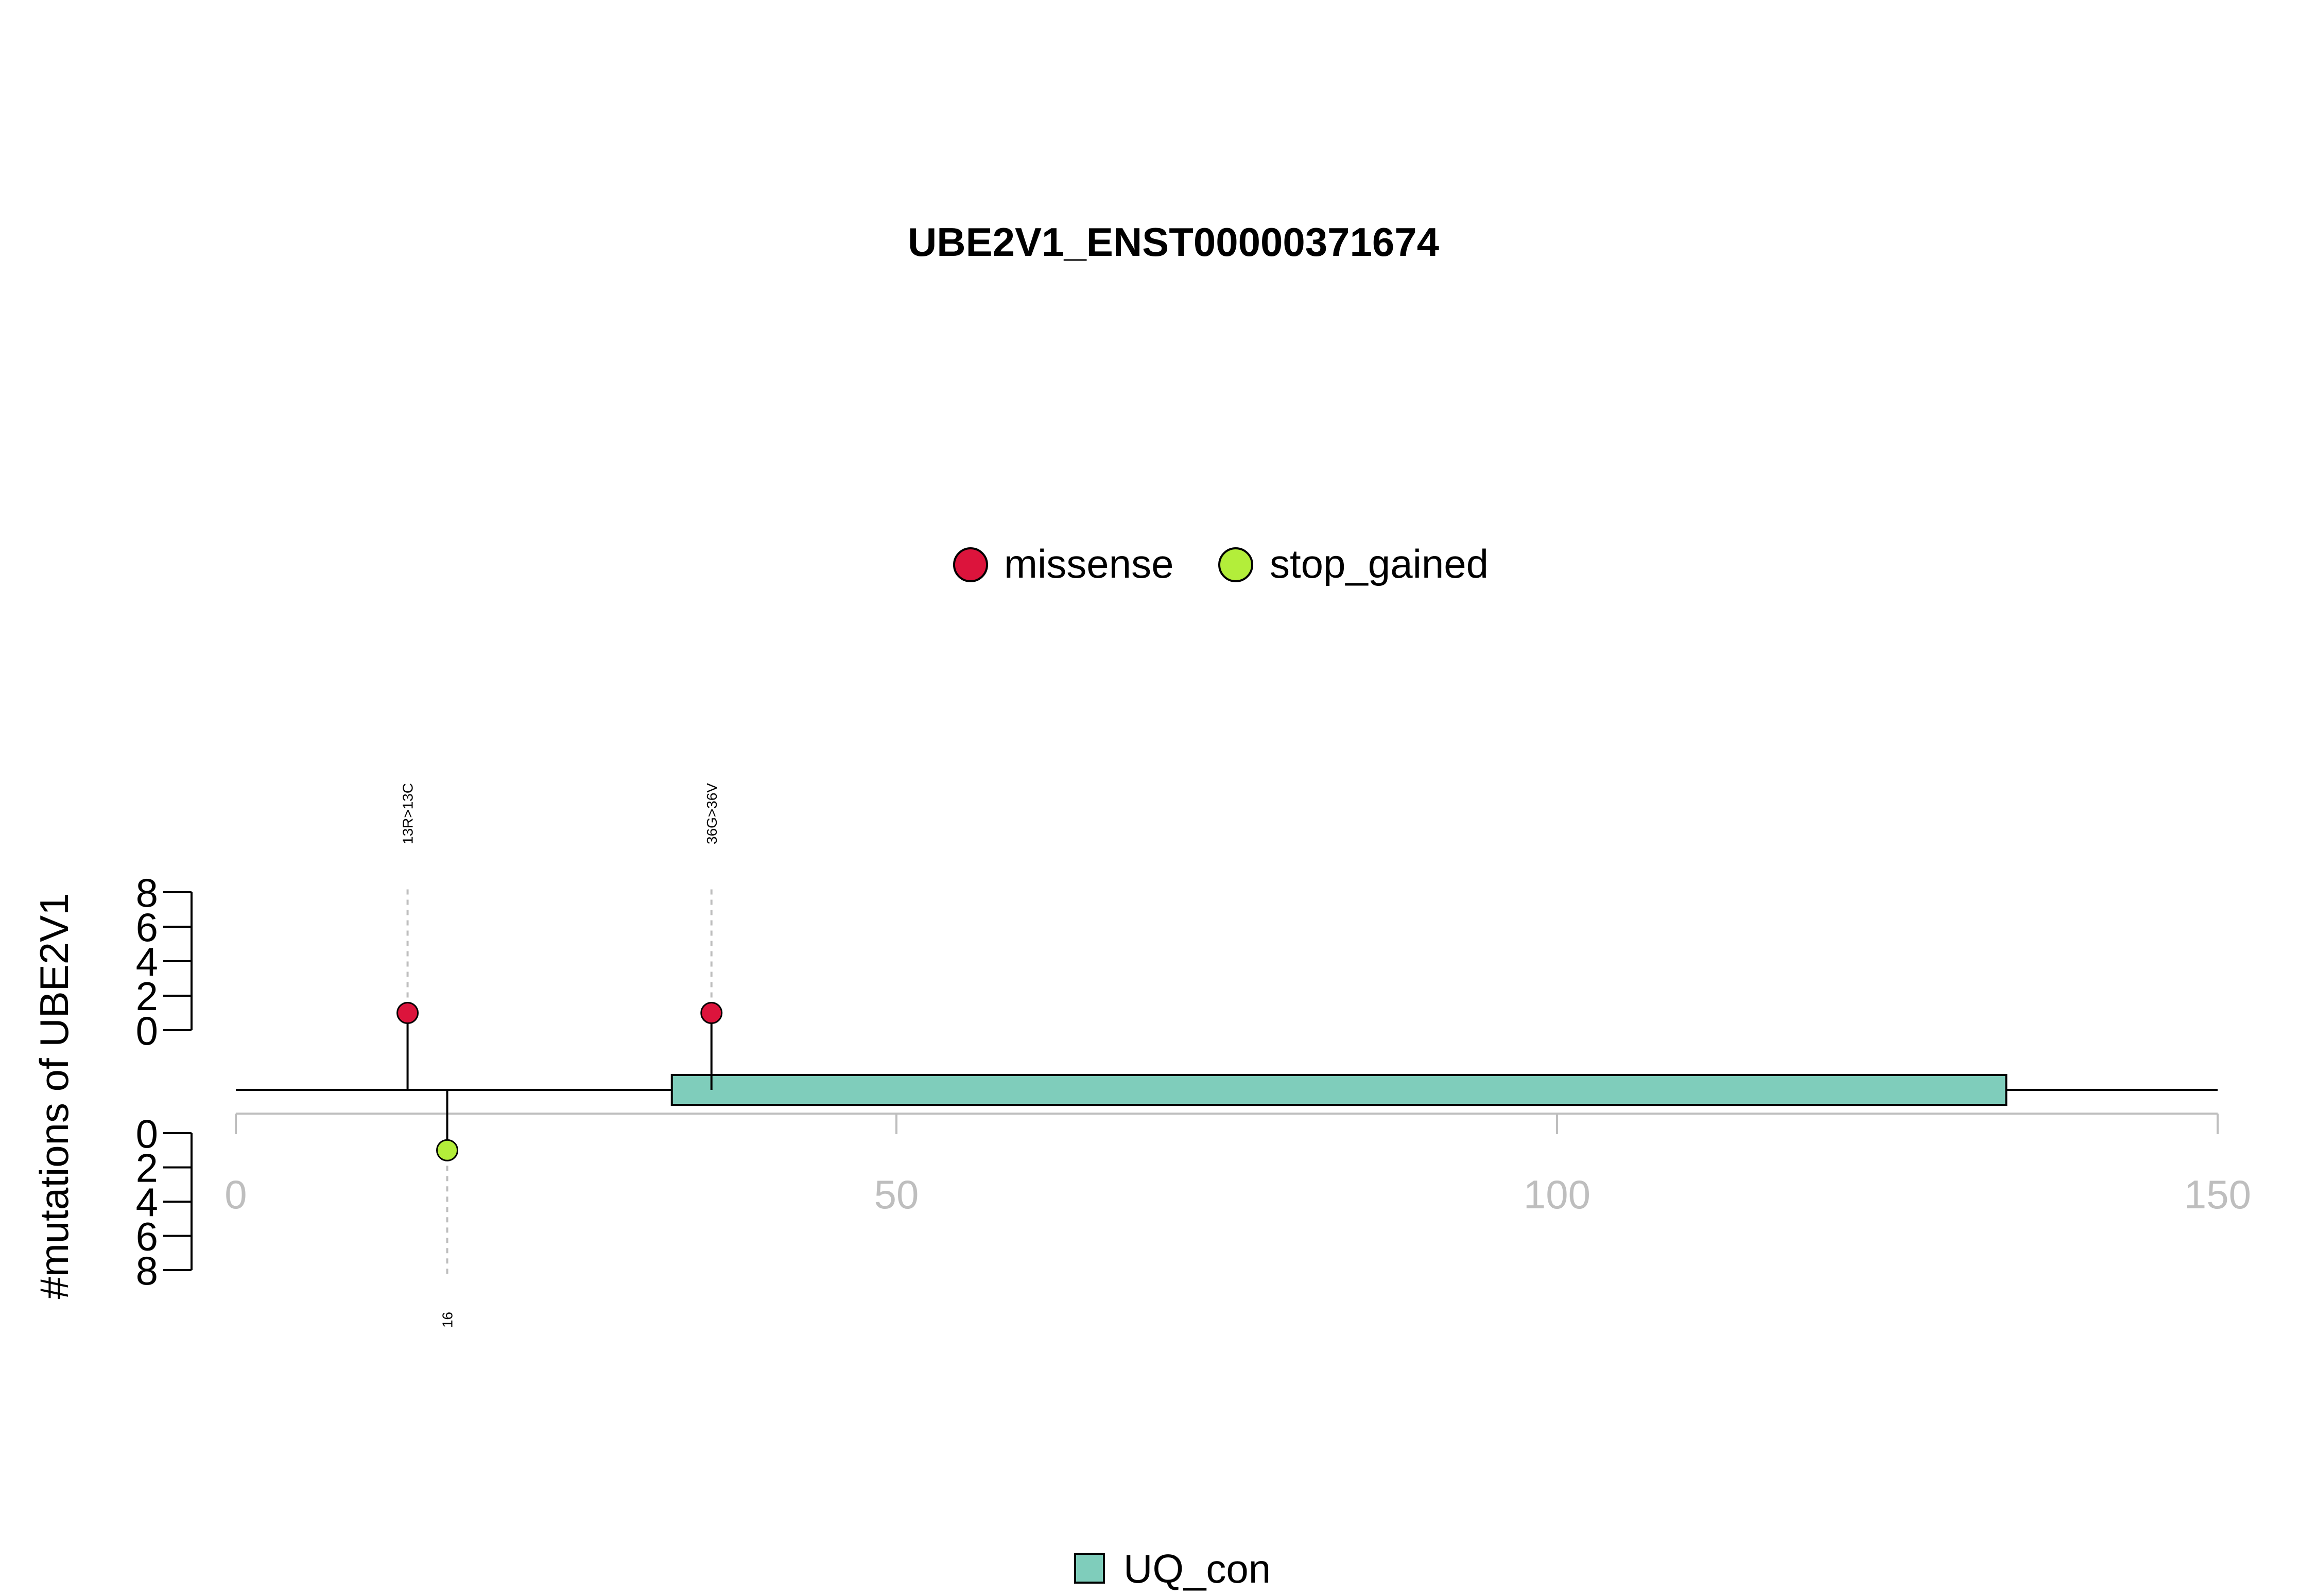  Describe the element at coordinates (1557, 1194) in the screenshot. I see `x-tick-label: 100` at that location.